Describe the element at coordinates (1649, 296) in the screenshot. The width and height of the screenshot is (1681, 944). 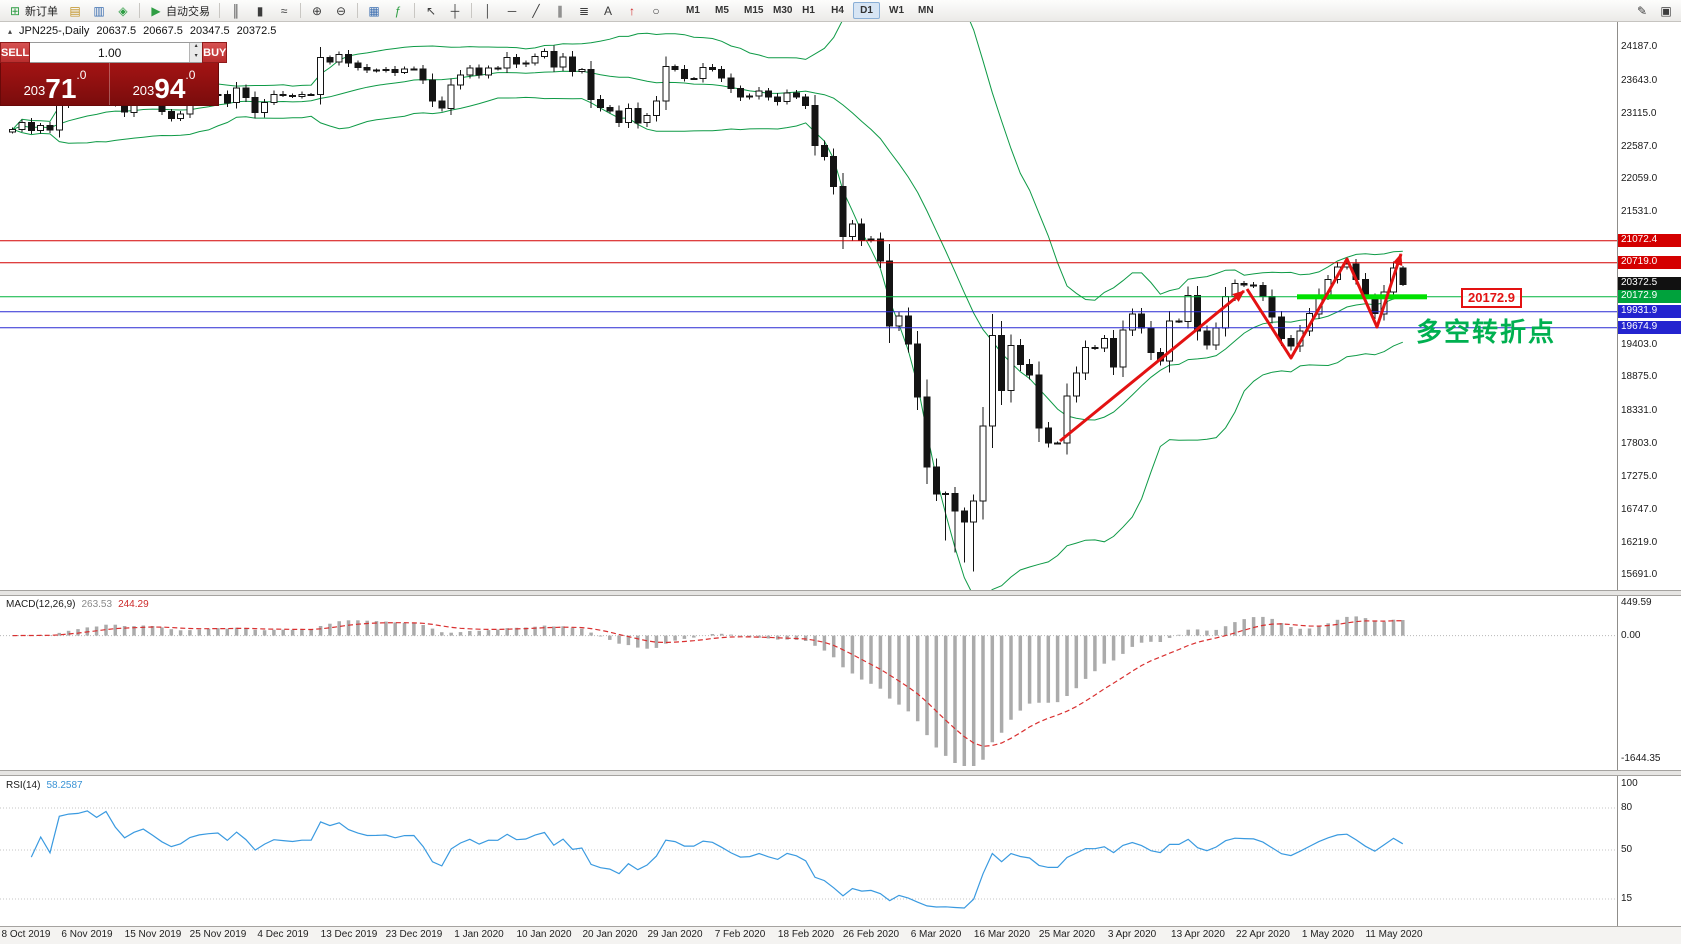
I see `price-badge: 20172.9` at that location.